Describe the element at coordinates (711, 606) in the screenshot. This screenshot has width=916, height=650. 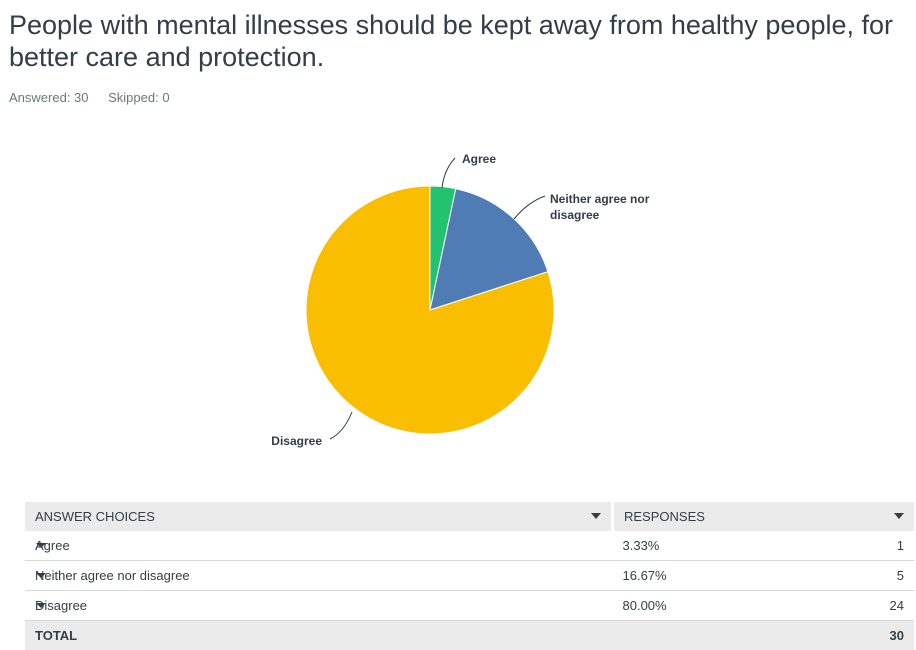
I see `percent-cell: 80.00%` at that location.